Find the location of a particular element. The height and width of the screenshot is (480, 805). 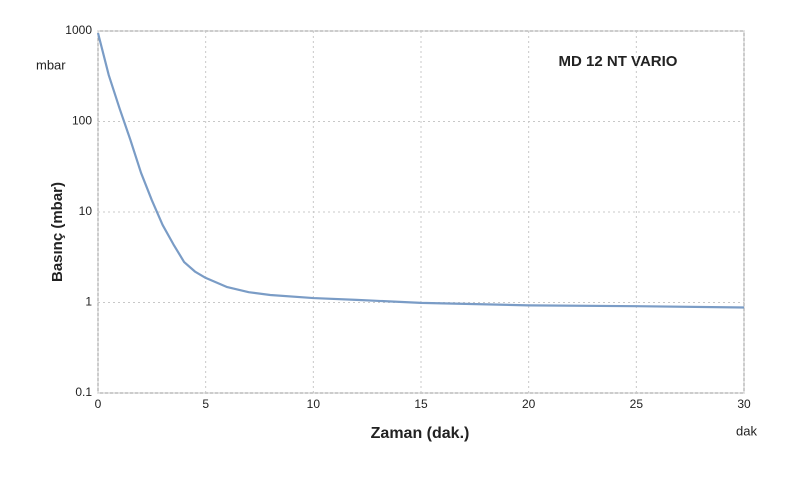

y-tick-label: 10 is located at coordinates (86, 211).